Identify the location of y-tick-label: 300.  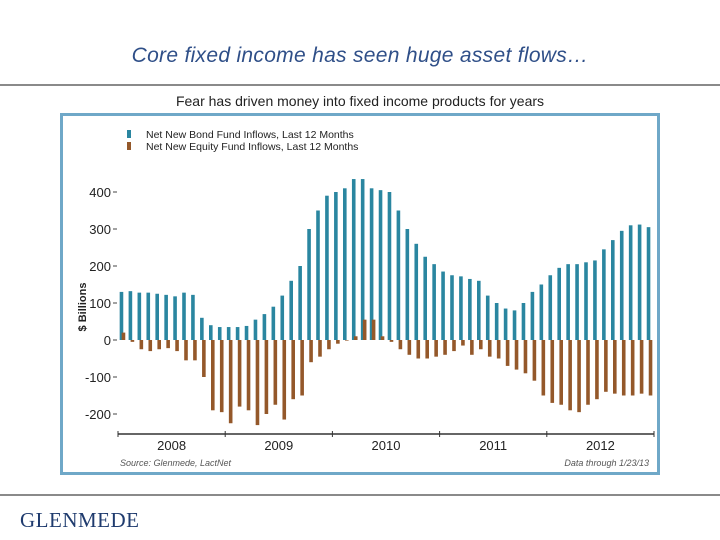
(100, 229).